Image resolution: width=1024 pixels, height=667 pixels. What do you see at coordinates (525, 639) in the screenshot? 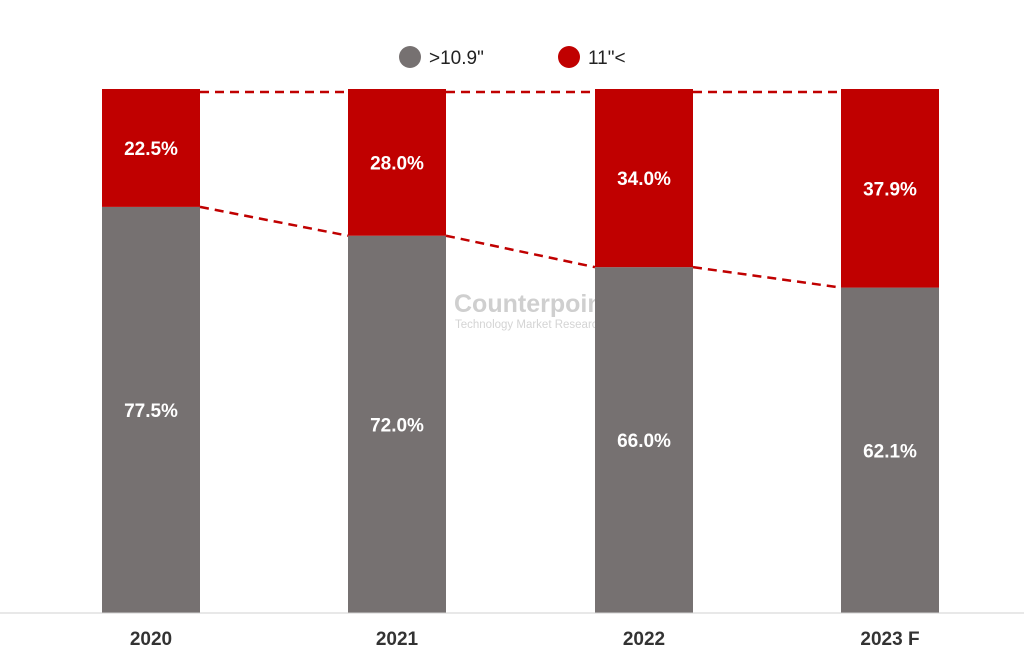
I see `category-labels: 2020 2021 2022 2023 F` at bounding box center [525, 639].